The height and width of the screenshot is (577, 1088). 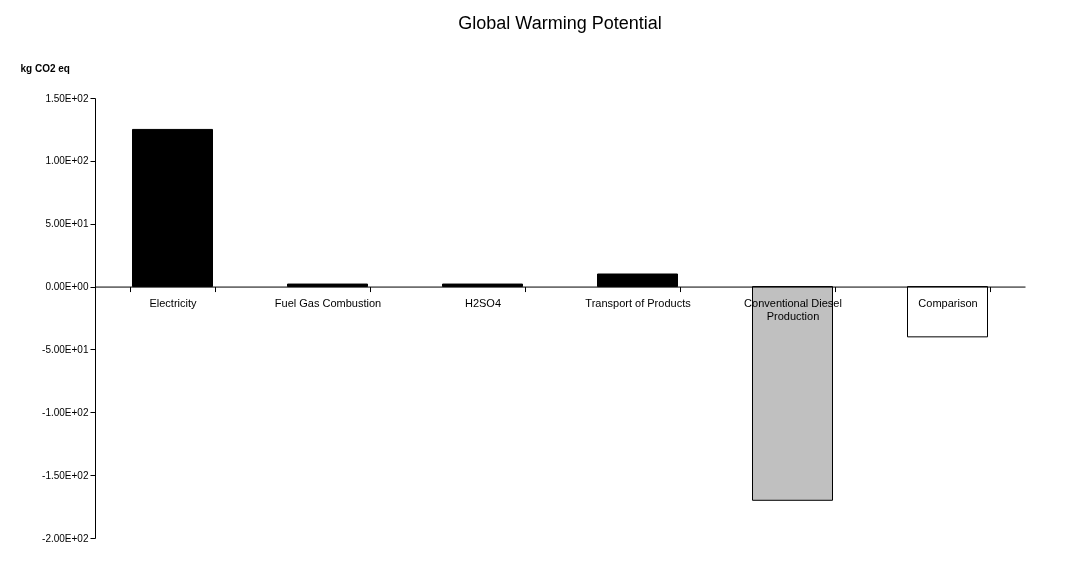 I want to click on y-tick-label: -2.00E+02, so click(x=65, y=538).